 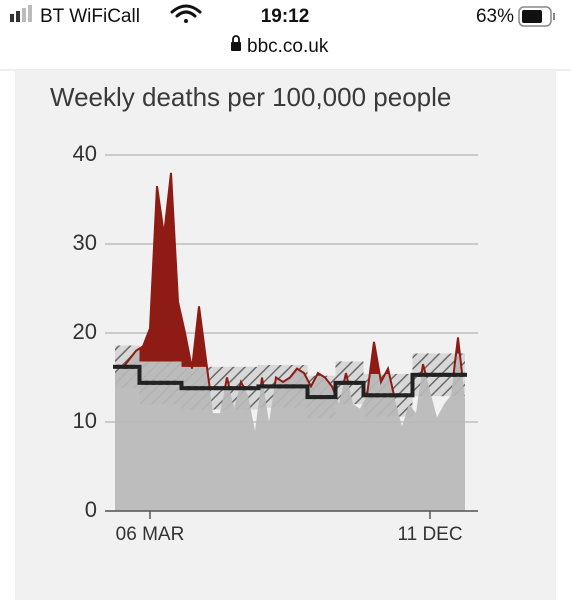 What do you see at coordinates (90, 16) in the screenshot?
I see `carrier: BT WiFiCall` at bounding box center [90, 16].